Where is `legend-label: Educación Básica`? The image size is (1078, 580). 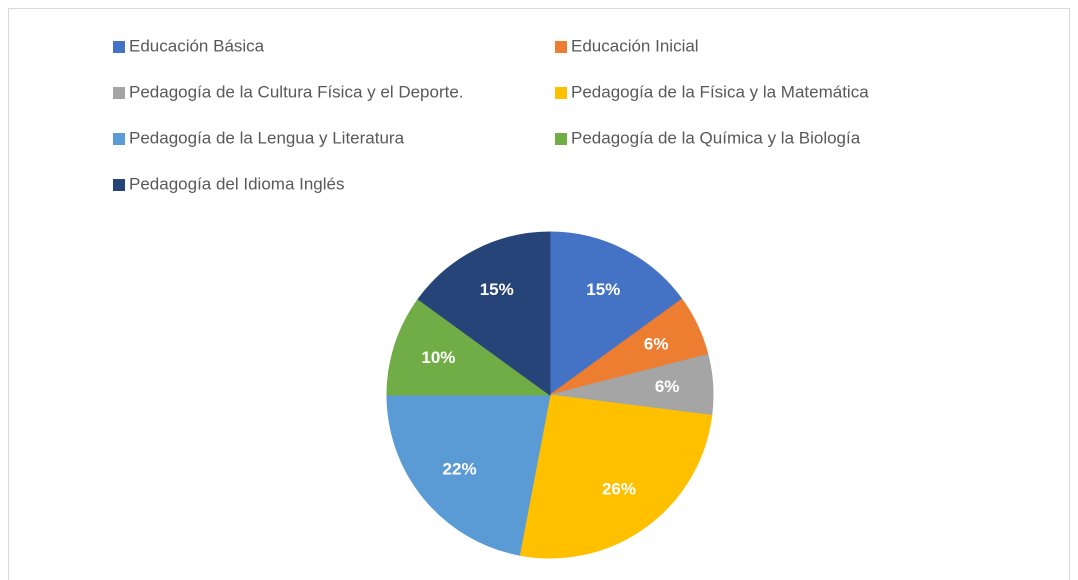
legend-label: Educación Básica is located at coordinates (197, 45).